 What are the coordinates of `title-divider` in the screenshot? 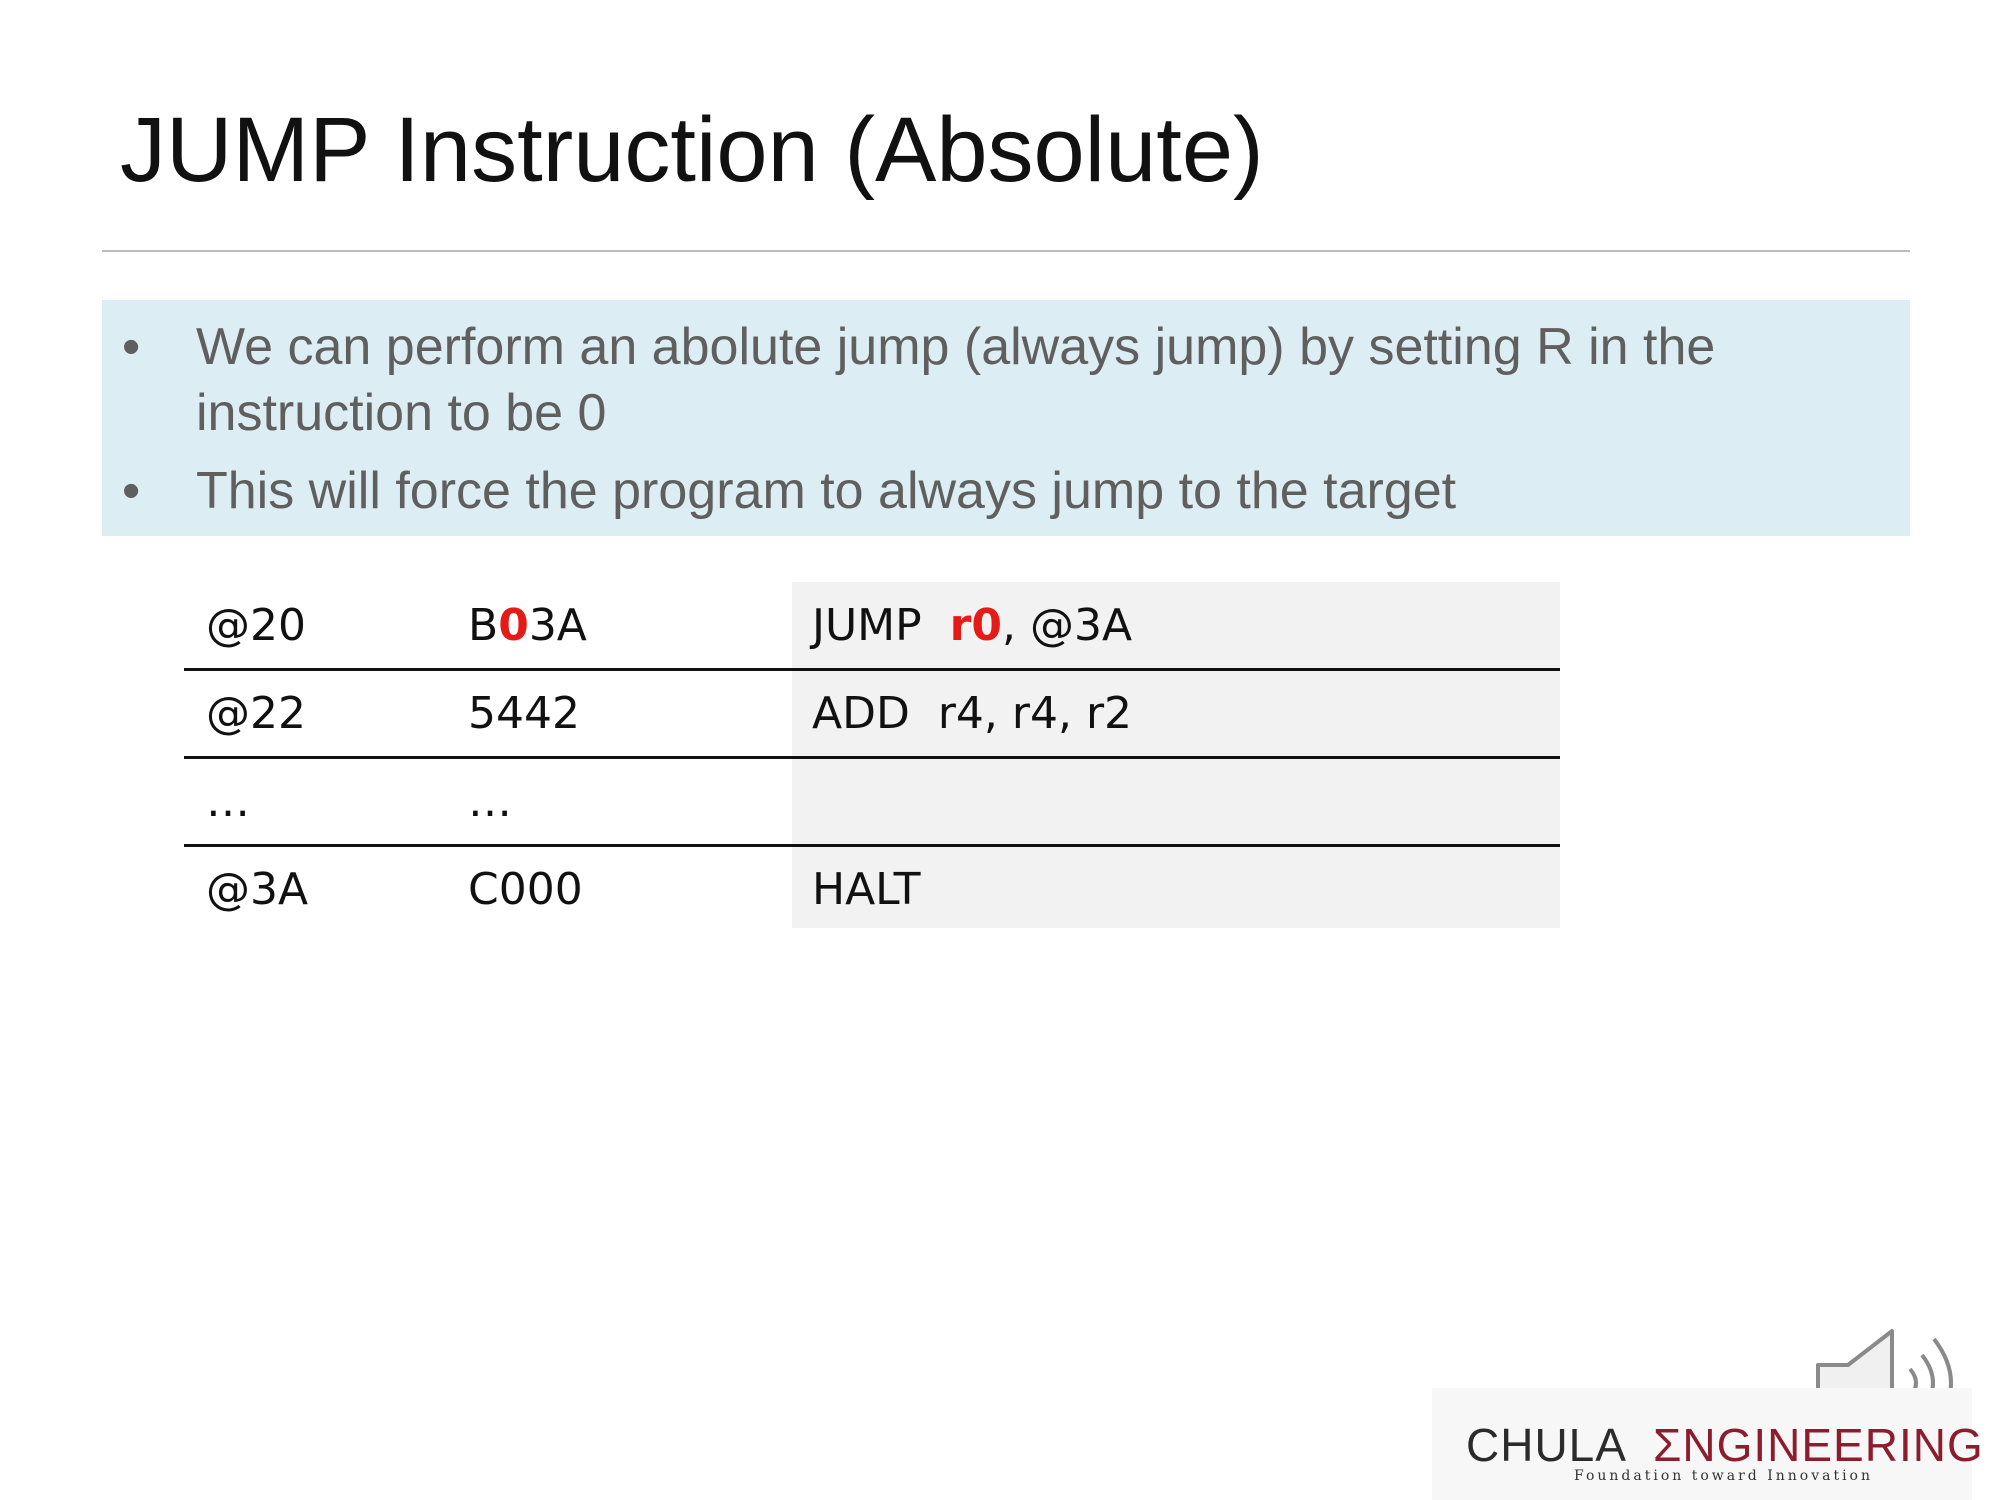 It's located at (1006, 251).